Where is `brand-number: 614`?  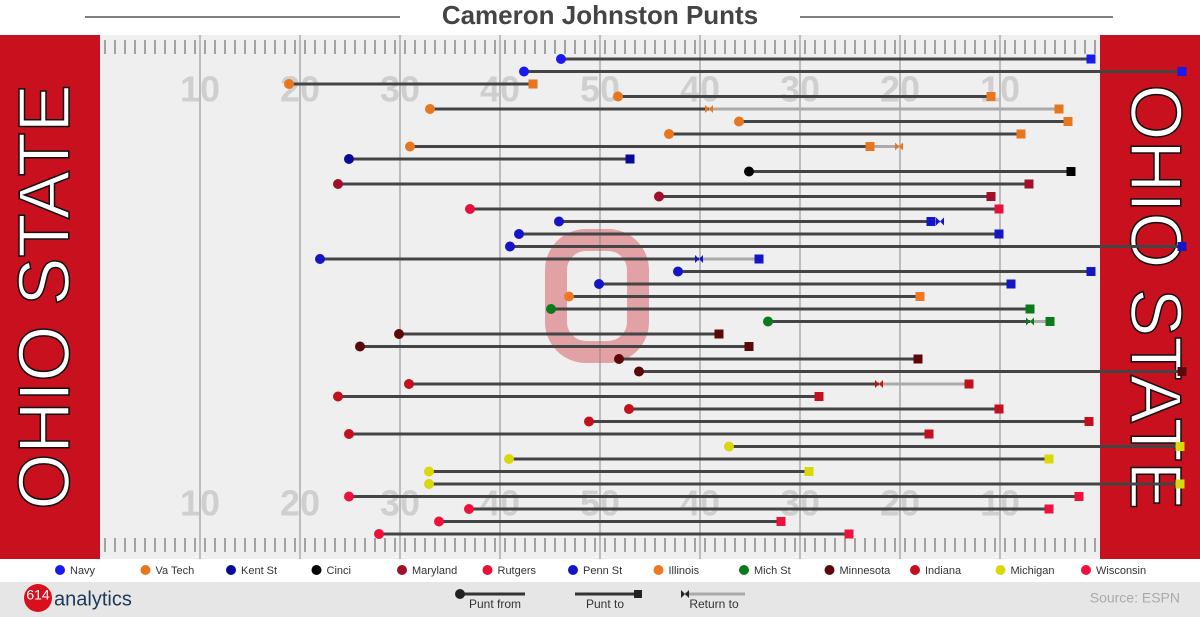 brand-number: 614 is located at coordinates (38, 595).